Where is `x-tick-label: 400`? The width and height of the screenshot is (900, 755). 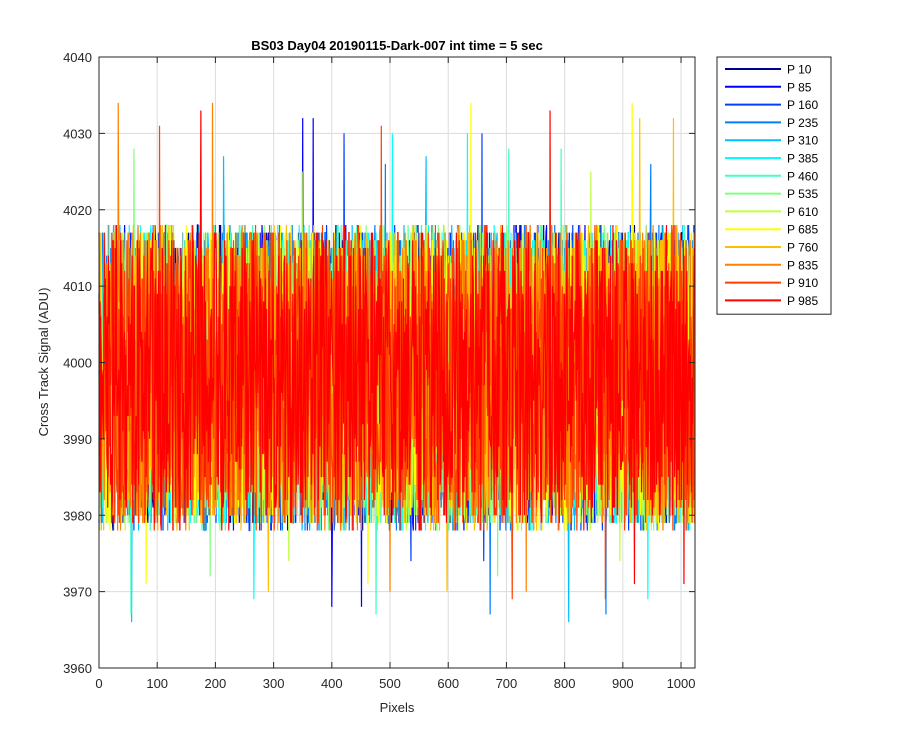 x-tick-label: 400 is located at coordinates (332, 683).